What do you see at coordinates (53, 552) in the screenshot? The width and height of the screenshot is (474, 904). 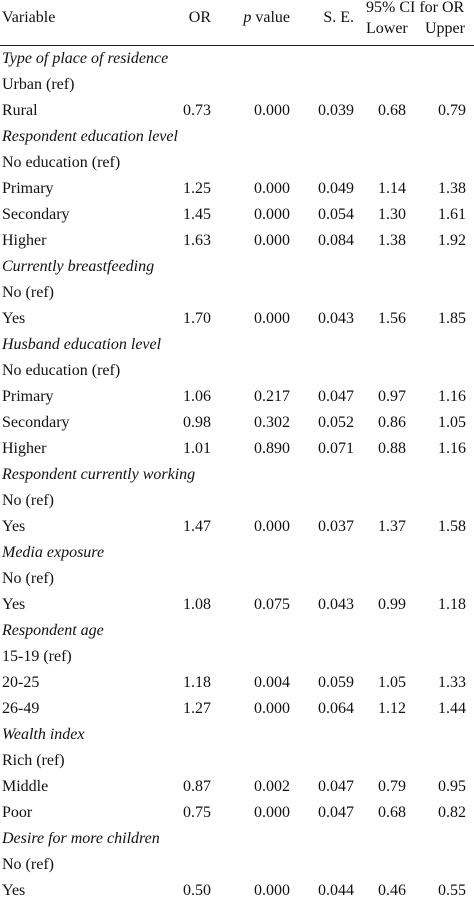 I see `row-label: Media exposure` at bounding box center [53, 552].